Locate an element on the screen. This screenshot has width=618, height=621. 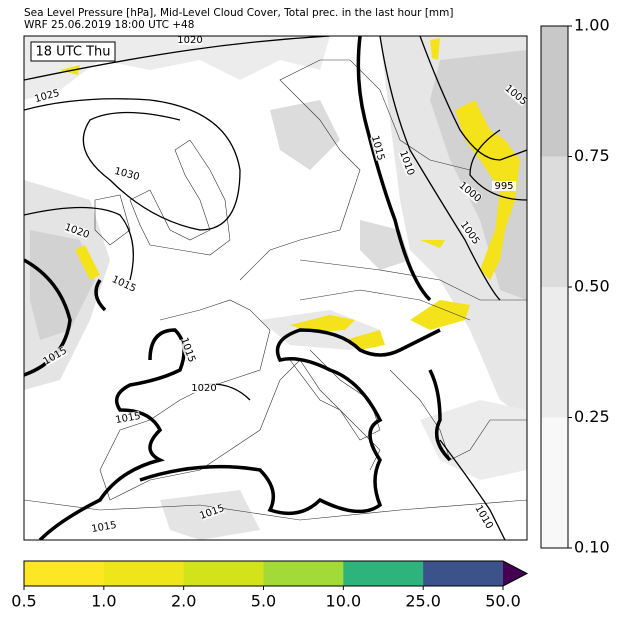
colorbar-label: 1.0 is located at coordinates (103, 601).